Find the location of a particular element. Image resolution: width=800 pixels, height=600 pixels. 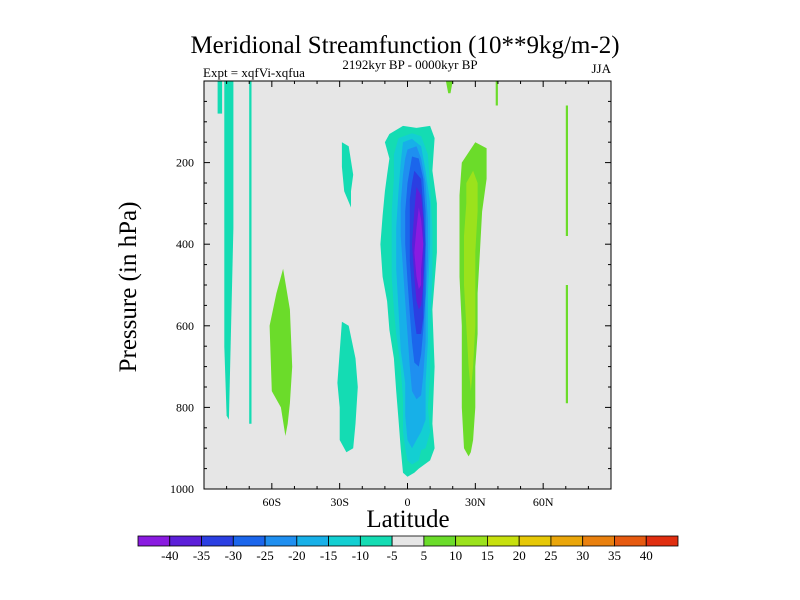

colorbar-label: 40 is located at coordinates (646, 555).